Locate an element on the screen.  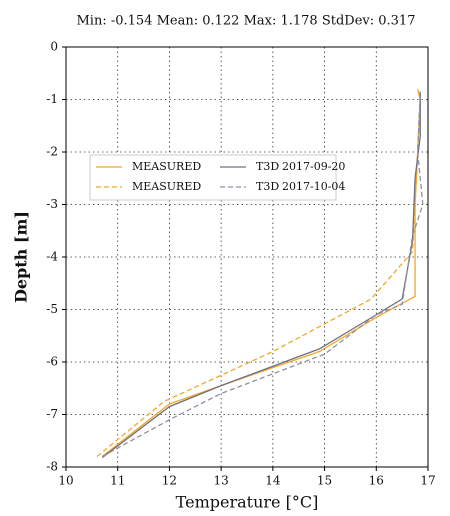
legend-box is located at coordinates (213, 177).